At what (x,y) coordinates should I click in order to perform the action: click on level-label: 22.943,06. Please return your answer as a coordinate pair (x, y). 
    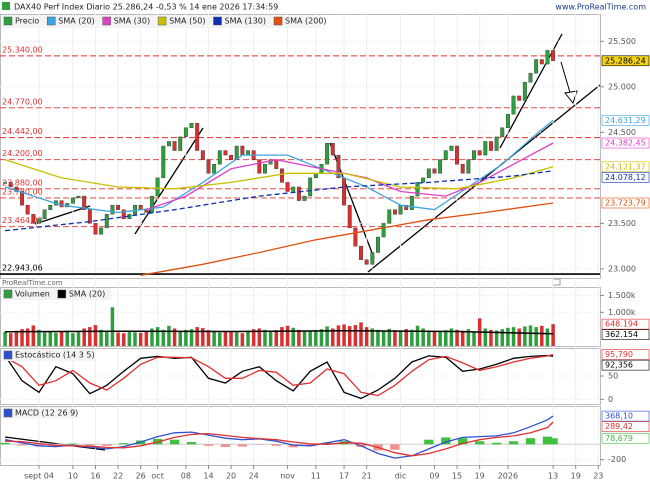
    Looking at the image, I should click on (22, 268).